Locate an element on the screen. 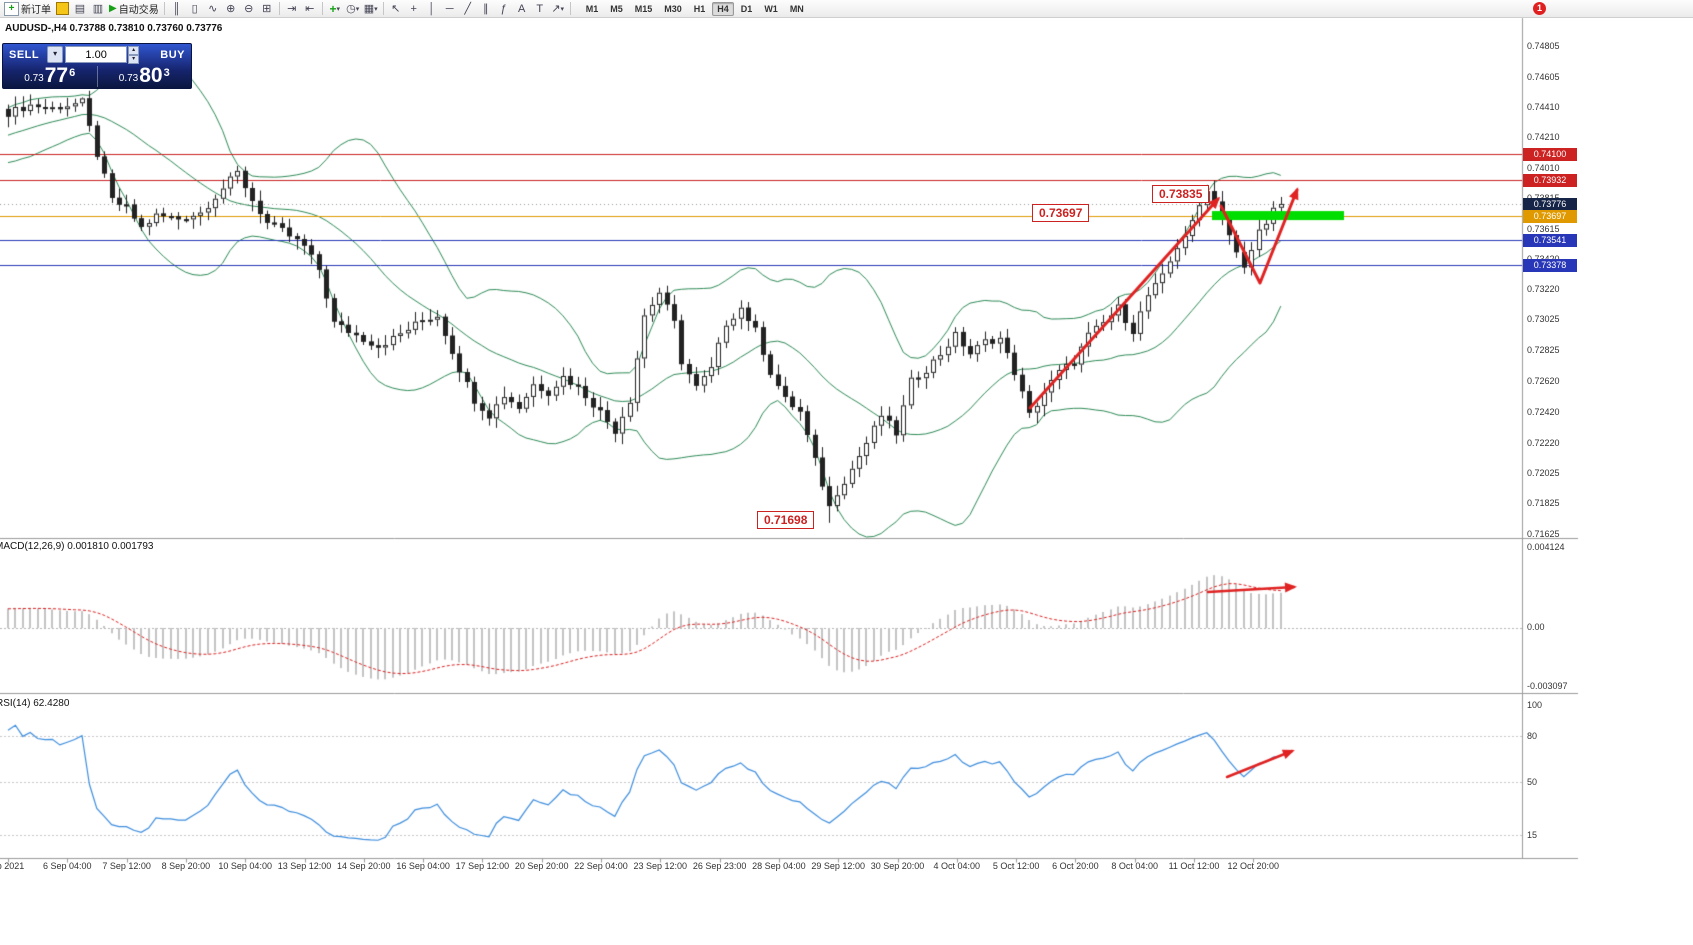 The height and width of the screenshot is (945, 1693). price-axis-marker: 0.74100 is located at coordinates (1550, 155).